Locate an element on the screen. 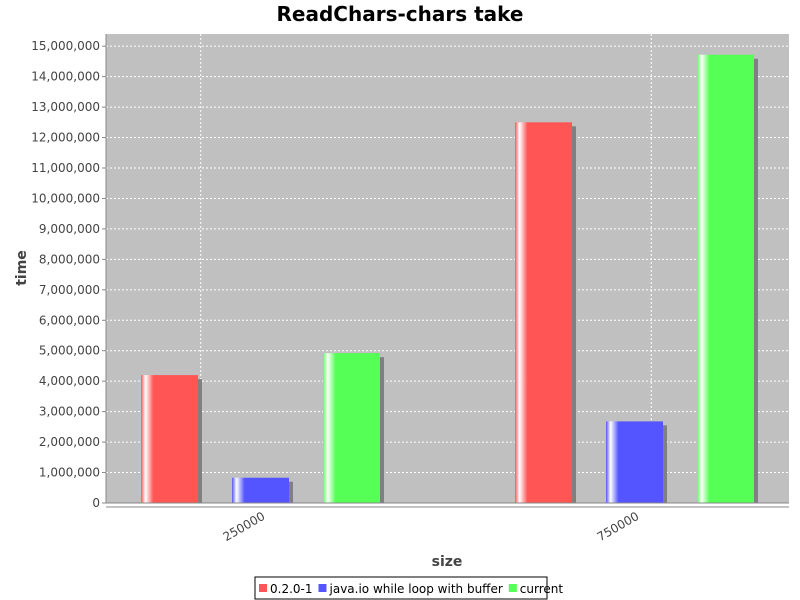  y-tick-label: 6,000,000 is located at coordinates (69, 320).